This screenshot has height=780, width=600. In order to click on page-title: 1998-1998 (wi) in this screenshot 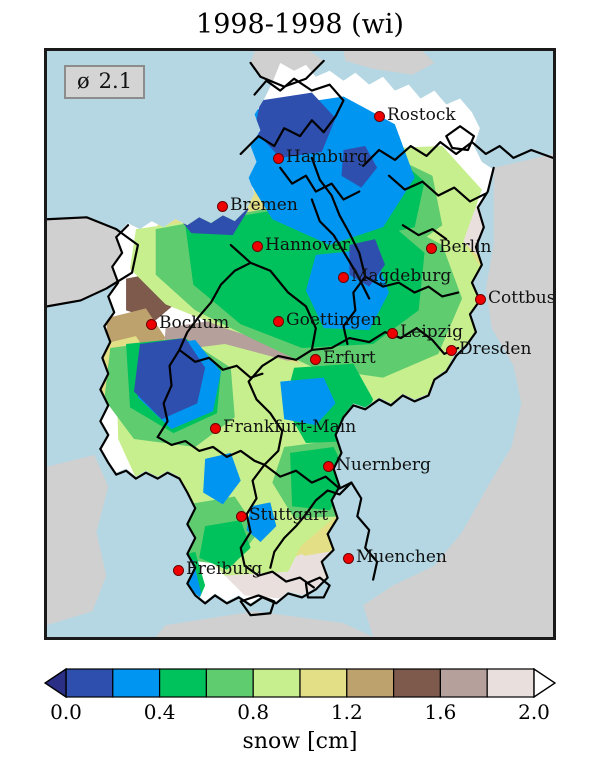, I will do `click(300, 24)`.